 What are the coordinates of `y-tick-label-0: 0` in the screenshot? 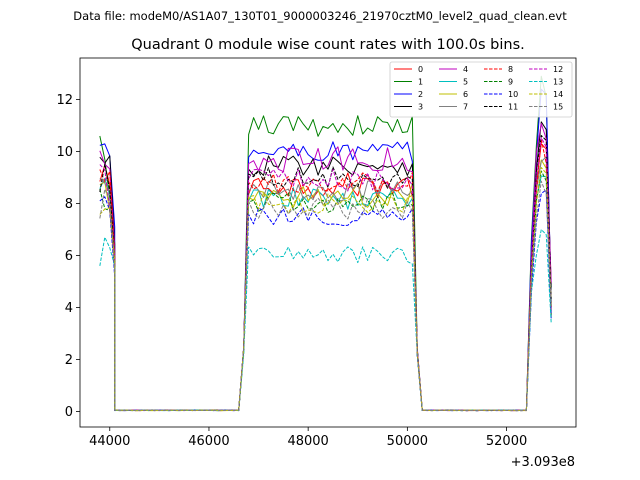 It's located at (69, 412).